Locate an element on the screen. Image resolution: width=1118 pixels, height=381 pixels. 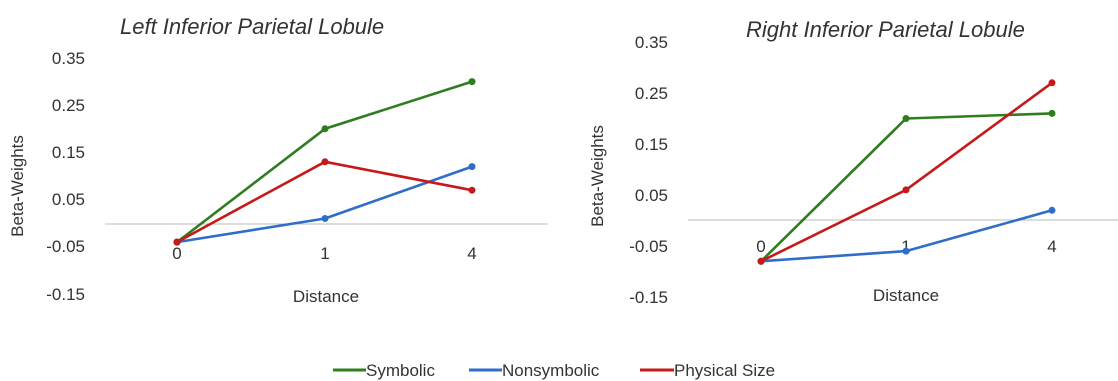
legend-item-physical-size: Physical Size is located at coordinates (707, 370).